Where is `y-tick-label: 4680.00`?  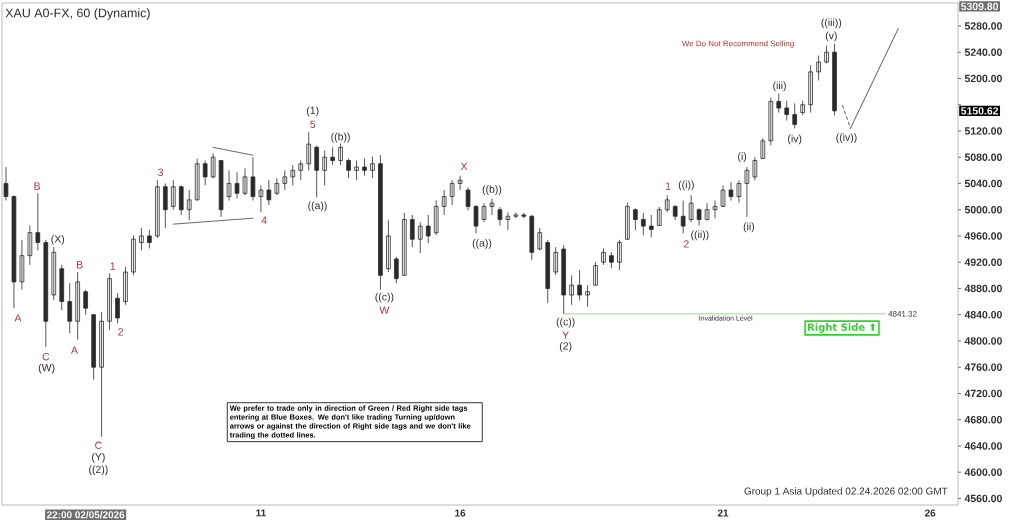 y-tick-label: 4680.00 is located at coordinates (983, 420).